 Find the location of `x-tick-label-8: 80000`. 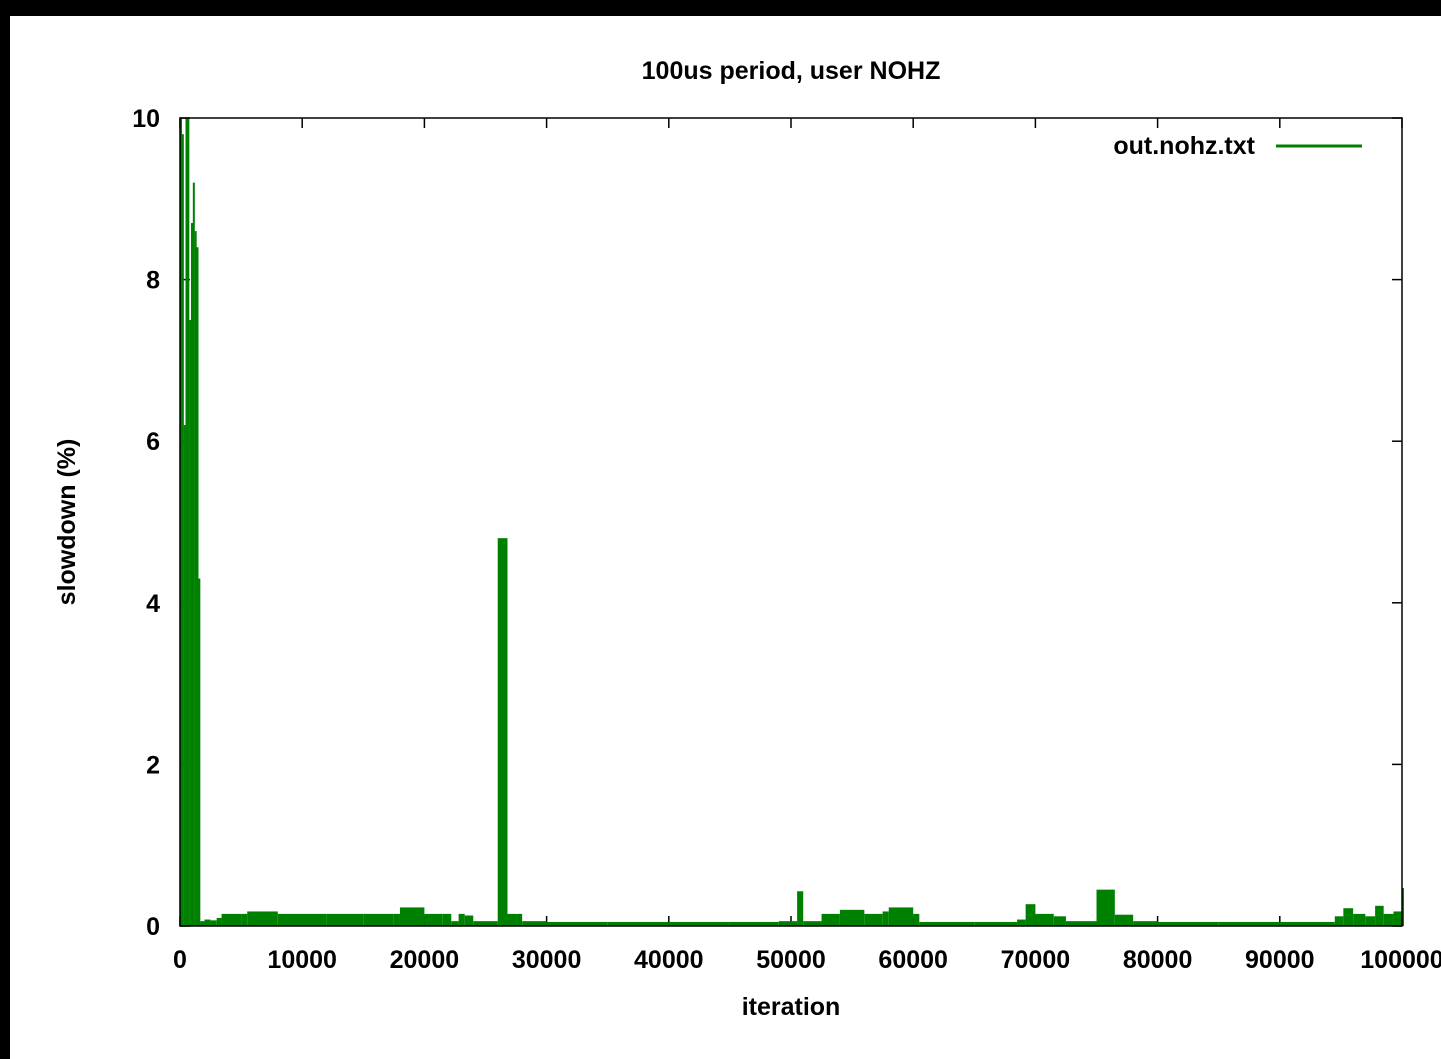

x-tick-label-8: 80000 is located at coordinates (1158, 960).